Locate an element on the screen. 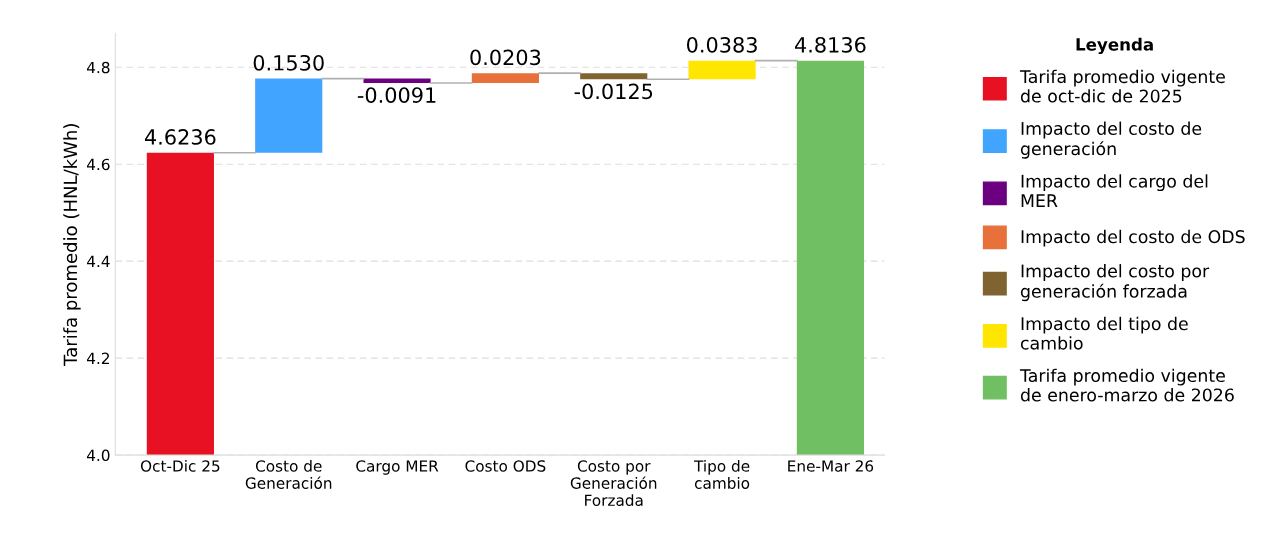  x-tick-label: Costo por Generación Forzada is located at coordinates (613, 483).